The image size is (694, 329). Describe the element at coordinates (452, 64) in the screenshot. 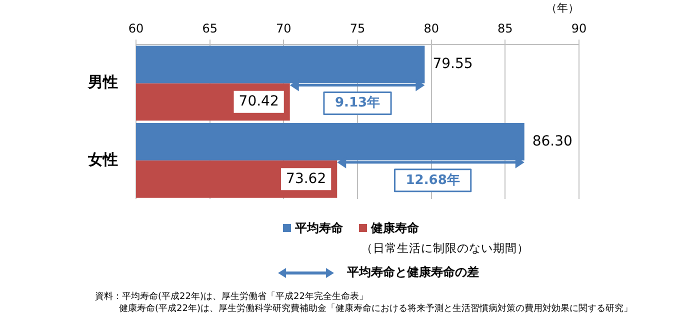

I see `data-label: 79.55` at that location.